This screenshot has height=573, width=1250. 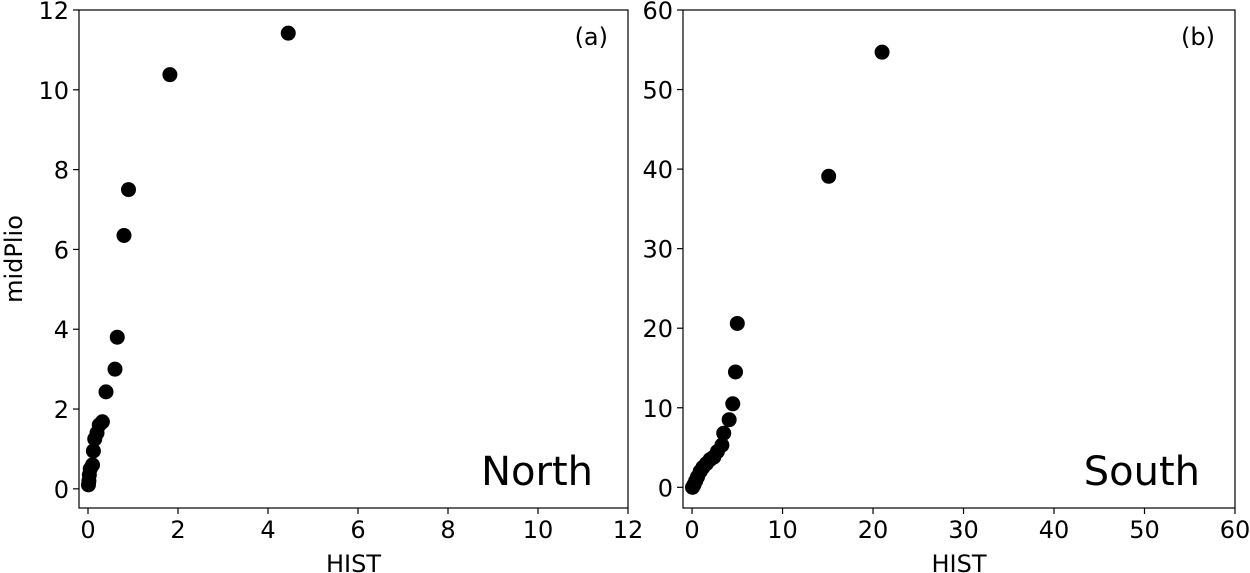 I want to click on y-tick-label: 6, so click(x=61, y=250).